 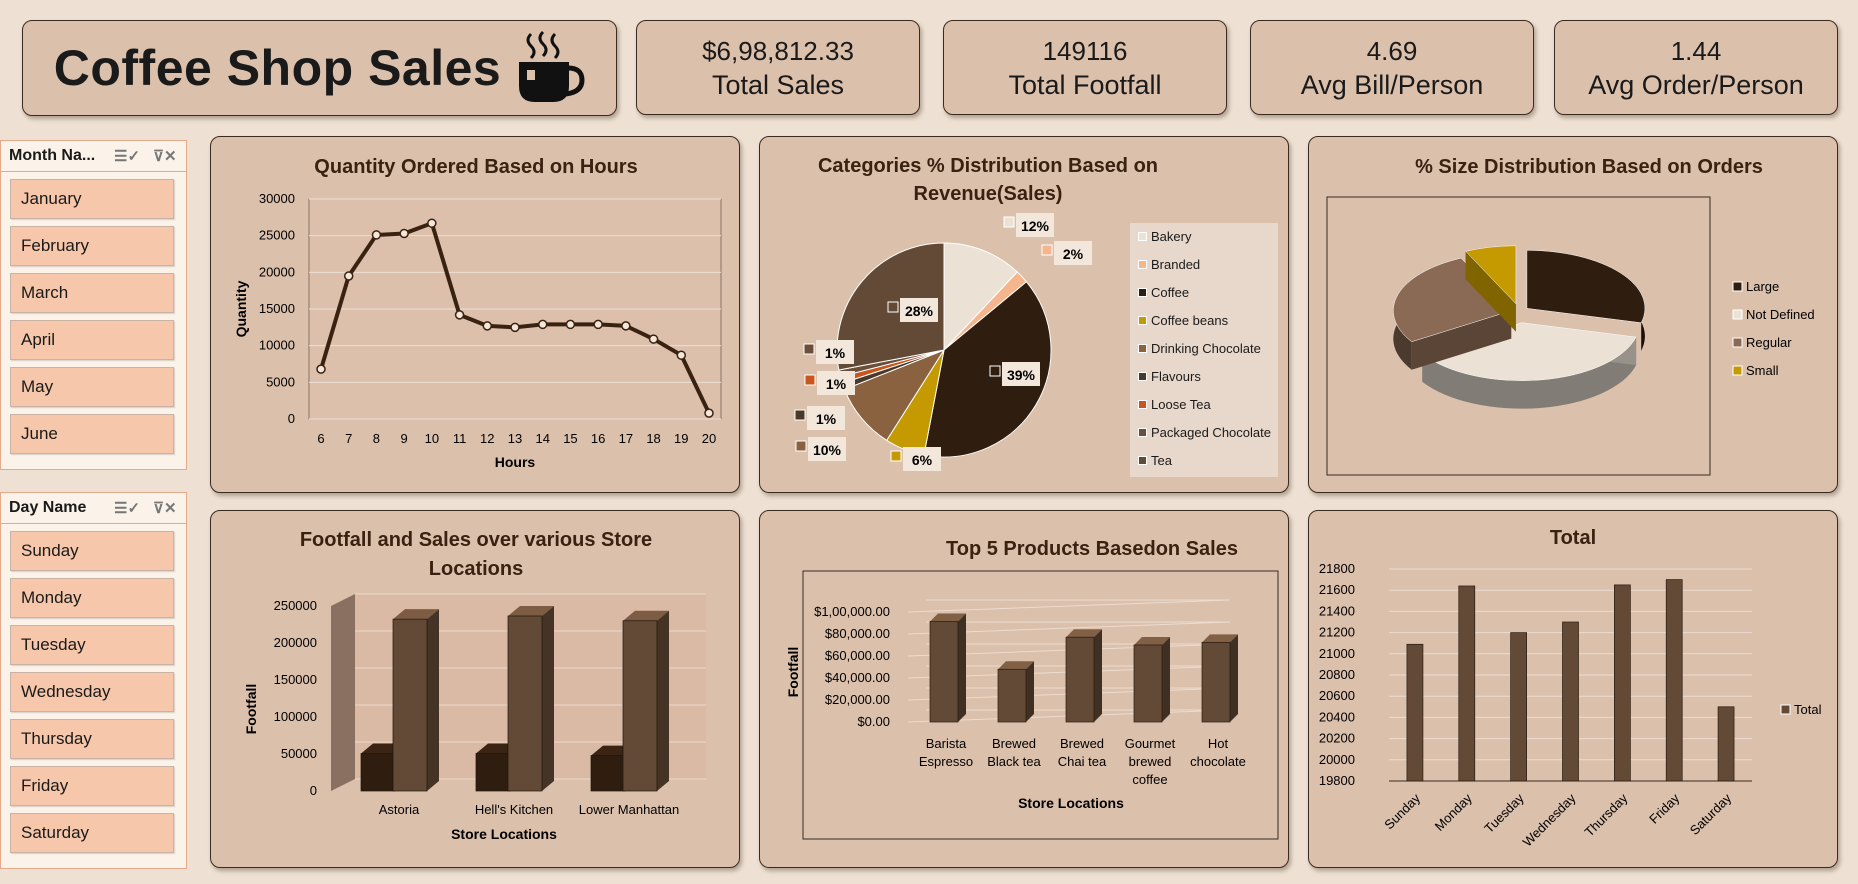 What do you see at coordinates (1769, 342) in the screenshot?
I see `legend-label: Regular` at bounding box center [1769, 342].